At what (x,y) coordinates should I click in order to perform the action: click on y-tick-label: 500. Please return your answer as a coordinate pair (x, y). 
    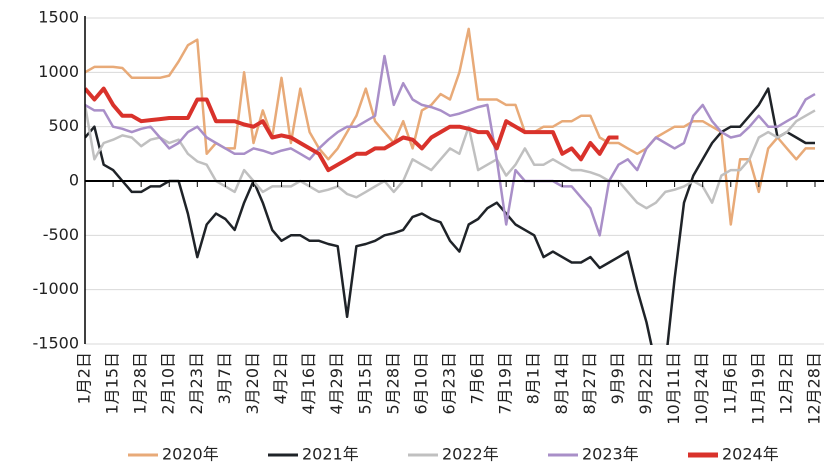
    Looking at the image, I should click on (63, 125).